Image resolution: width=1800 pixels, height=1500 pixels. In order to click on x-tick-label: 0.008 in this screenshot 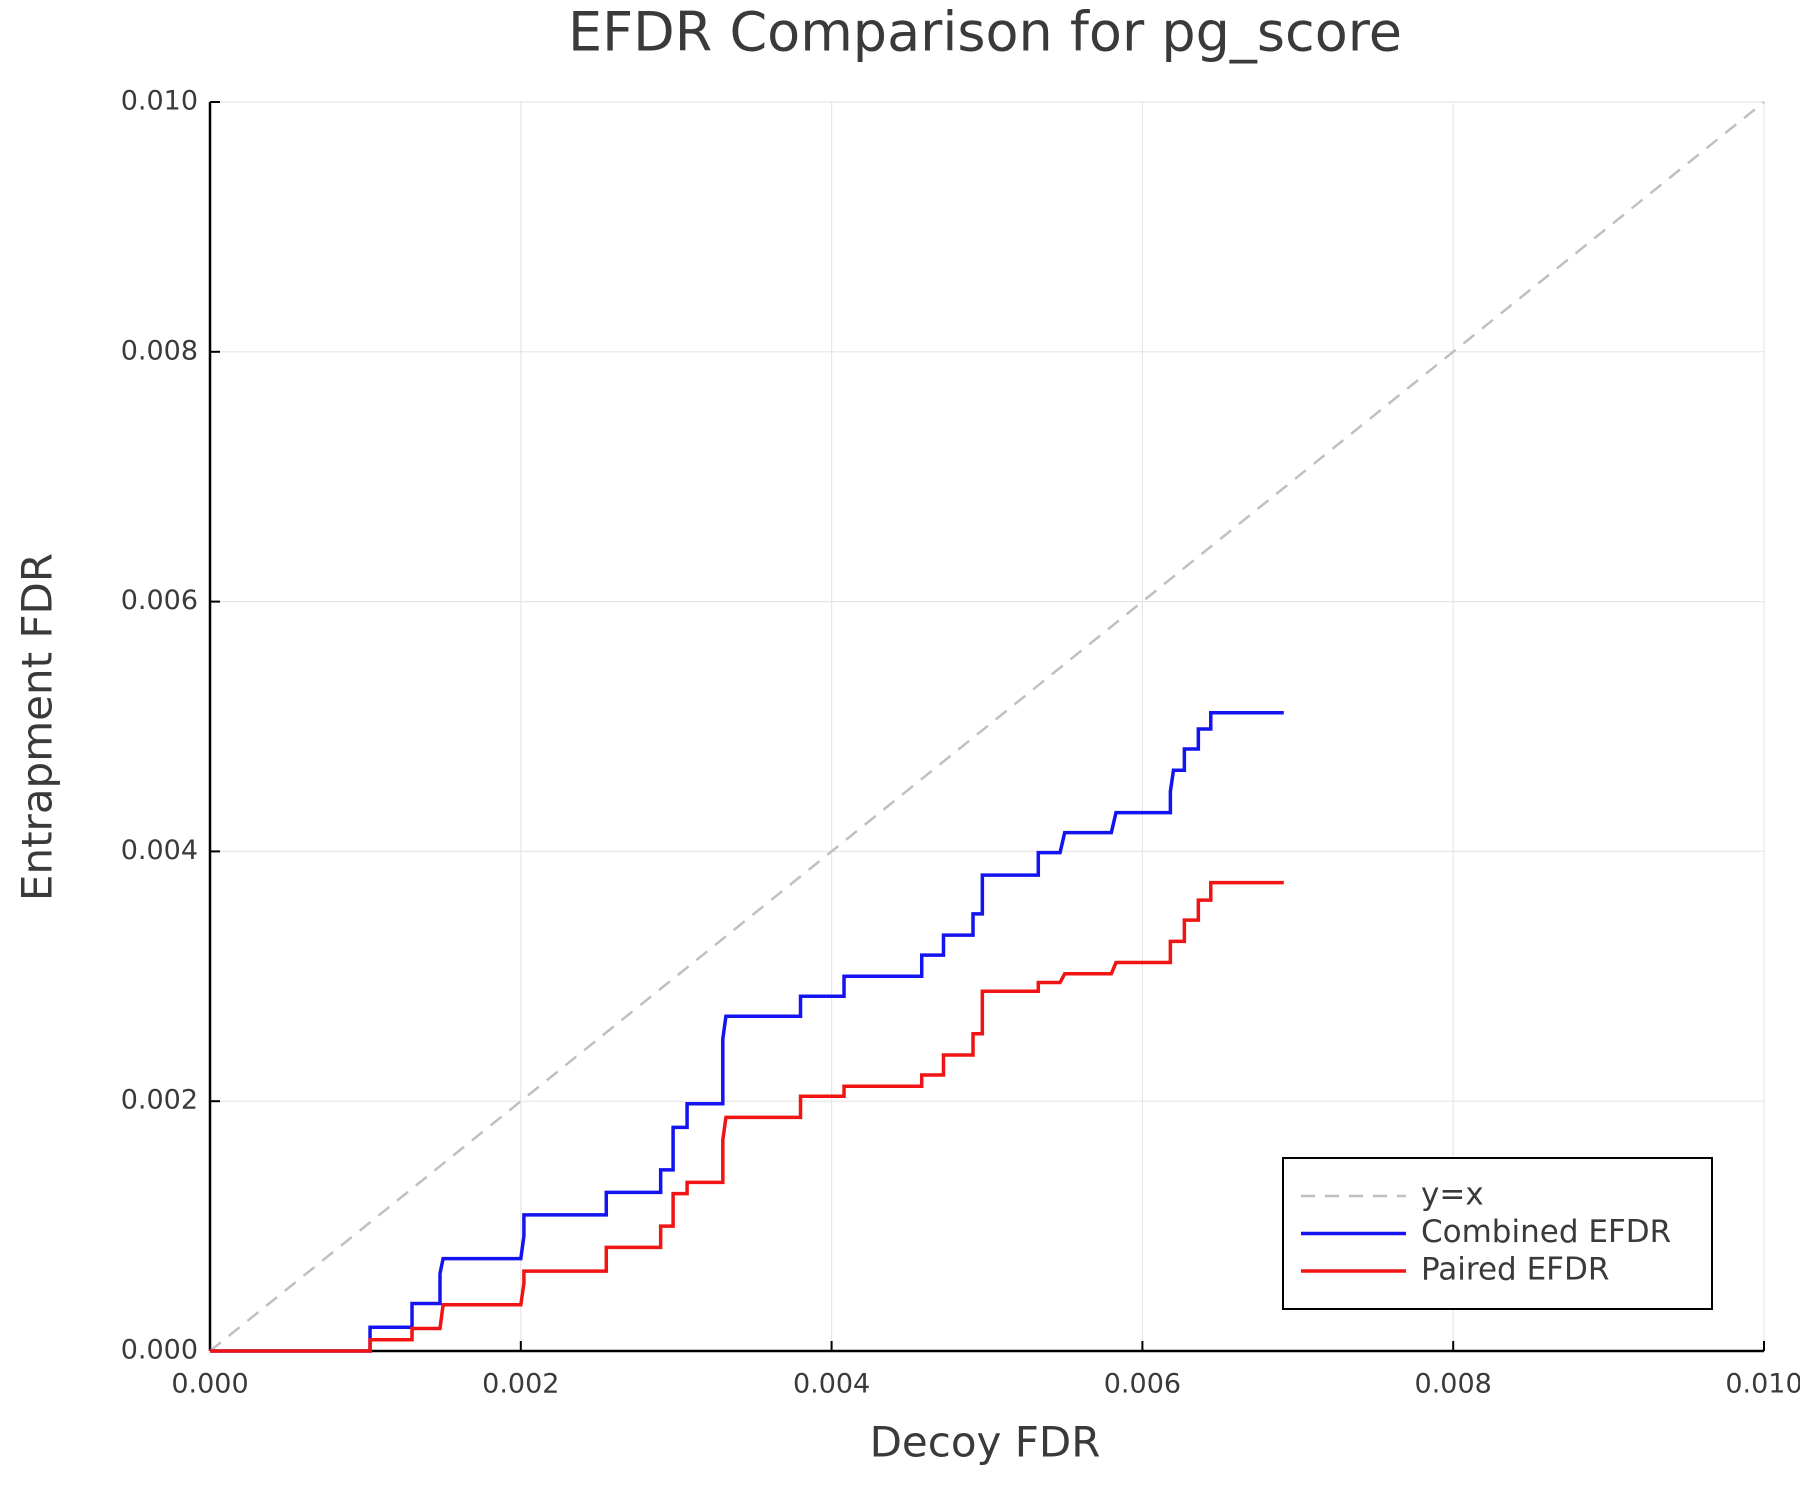, I will do `click(1453, 1384)`.